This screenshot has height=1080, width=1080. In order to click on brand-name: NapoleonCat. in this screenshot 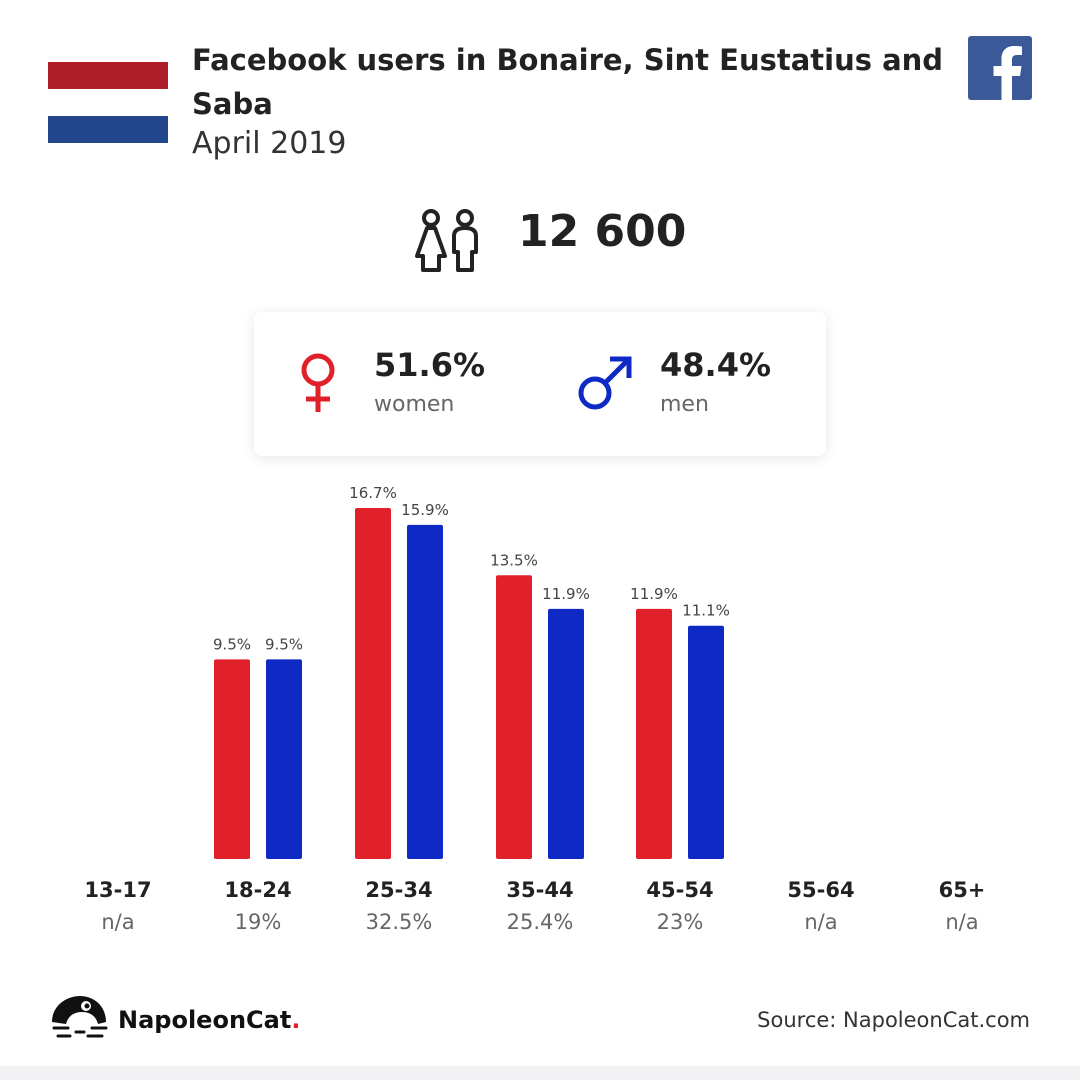, I will do `click(209, 1020)`.